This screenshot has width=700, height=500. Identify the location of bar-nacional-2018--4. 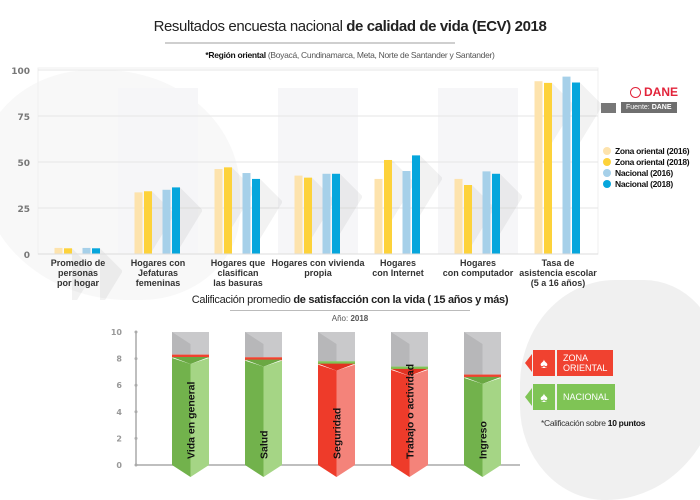
(416, 204).